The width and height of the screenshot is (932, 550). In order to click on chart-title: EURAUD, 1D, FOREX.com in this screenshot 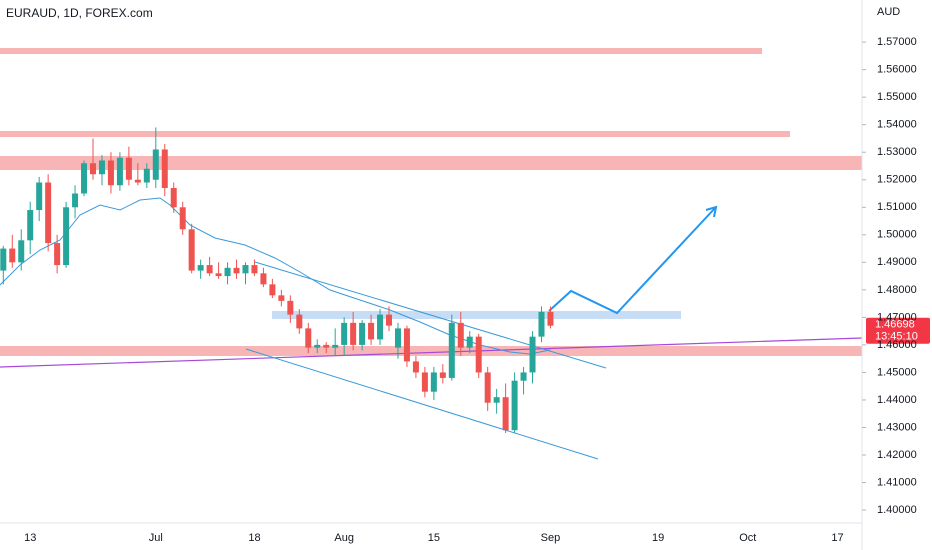, I will do `click(79, 13)`.